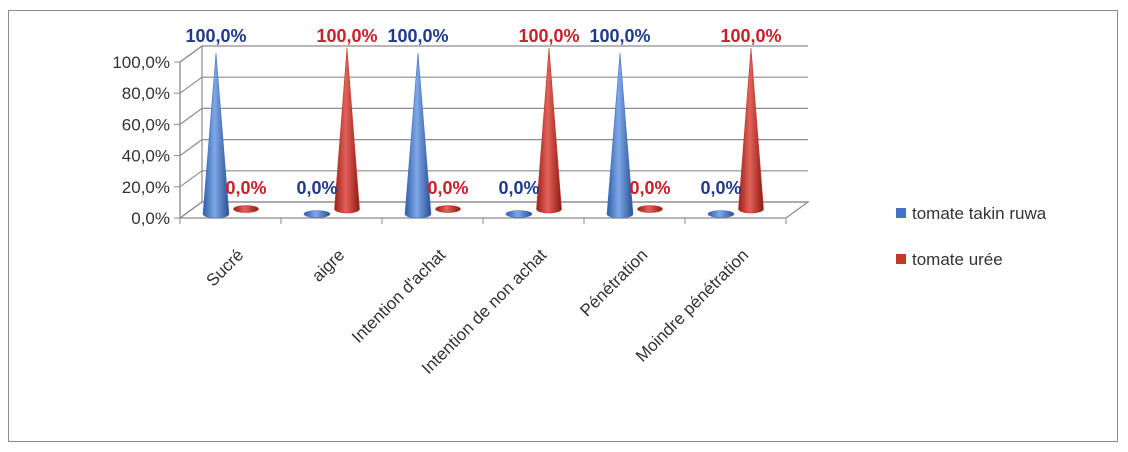  What do you see at coordinates (979, 213) in the screenshot?
I see `legend-label: tomate takin ruwa` at bounding box center [979, 213].